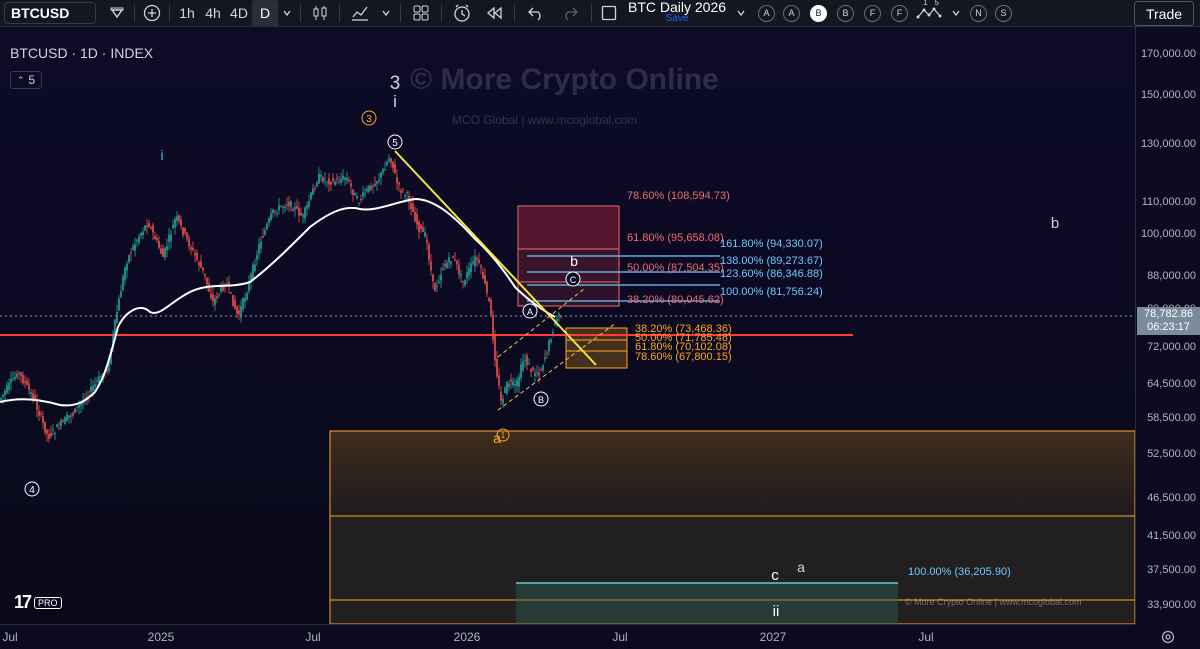 Image resolution: width=1200 pixels, height=649 pixels. What do you see at coordinates (677, 12) in the screenshot?
I see `layout-name: BTC Daily 2026 Save` at bounding box center [677, 12].